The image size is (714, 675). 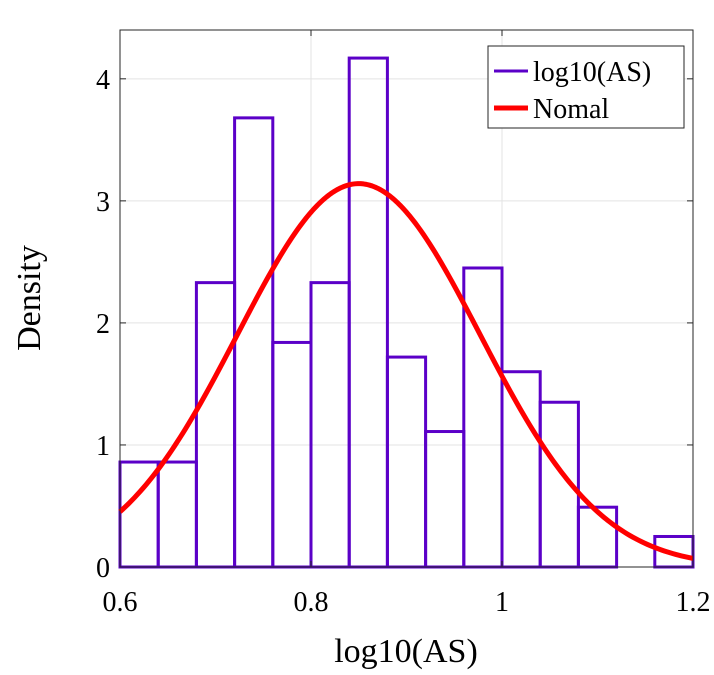 What do you see at coordinates (592, 72) in the screenshot?
I see `legend-label-histogram: log10(AS)` at bounding box center [592, 72].